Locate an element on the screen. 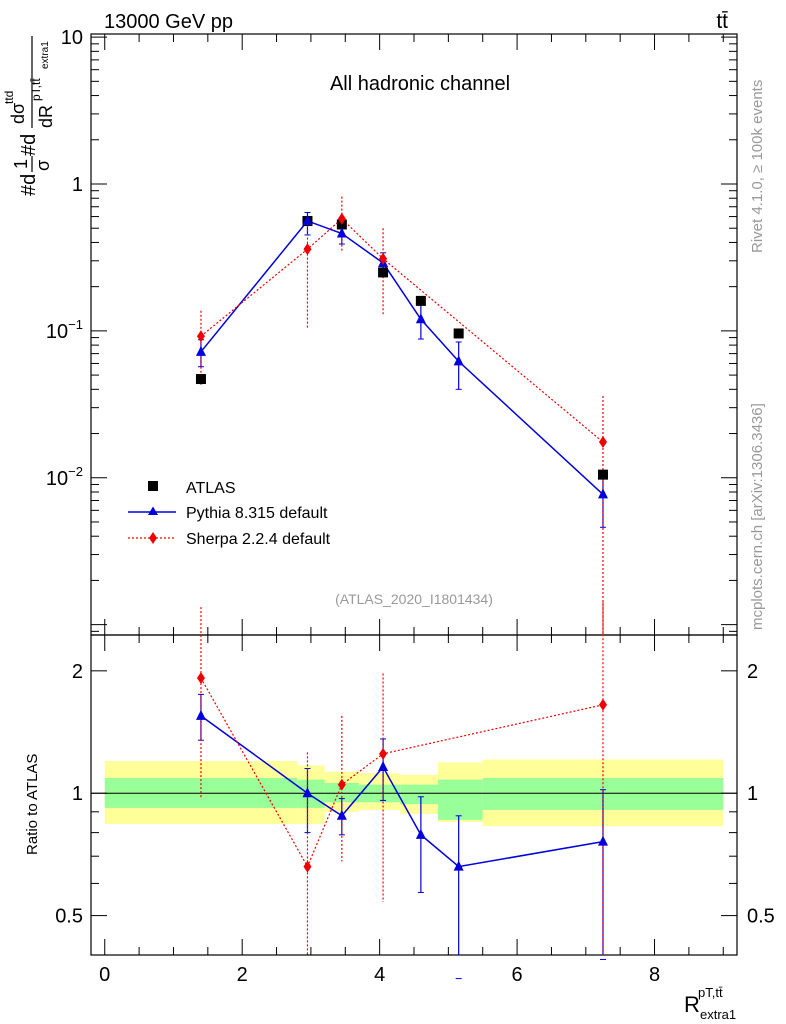 The image size is (786, 1024). ratio-uncertainty-bands is located at coordinates (414, 793).